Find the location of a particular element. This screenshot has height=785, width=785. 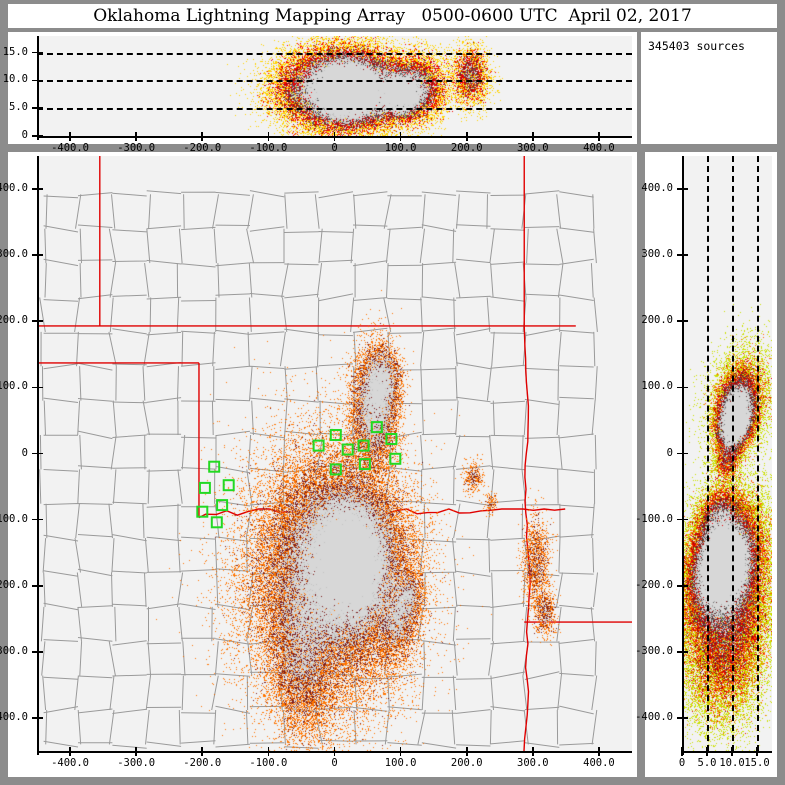

top-x-ticklabel: 0 is located at coordinates (334, 148).